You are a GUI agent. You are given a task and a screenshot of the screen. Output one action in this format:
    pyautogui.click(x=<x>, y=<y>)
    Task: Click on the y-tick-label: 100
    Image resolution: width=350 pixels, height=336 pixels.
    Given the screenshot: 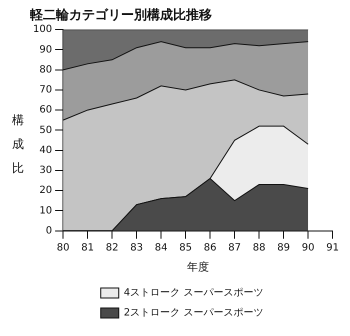 What is the action you would take?
    pyautogui.click(x=42, y=30)
    